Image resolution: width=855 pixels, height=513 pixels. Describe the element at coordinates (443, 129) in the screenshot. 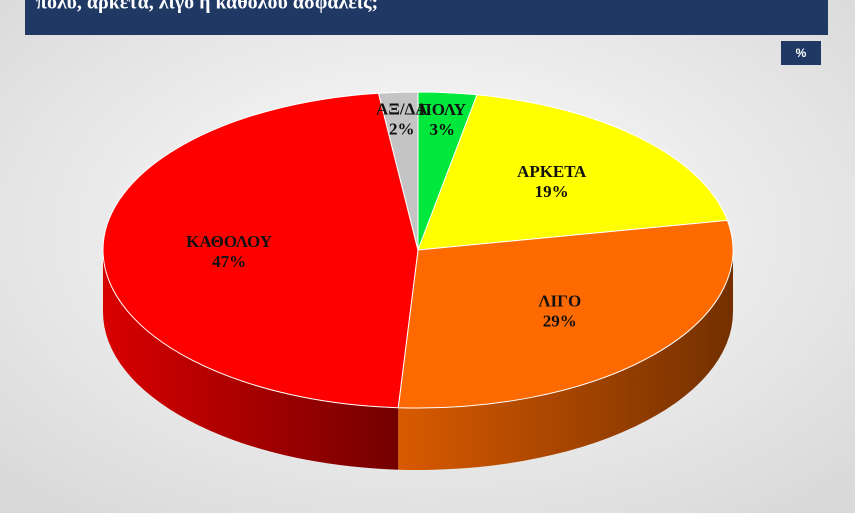

I see `slice-value-label: 3%` at that location.